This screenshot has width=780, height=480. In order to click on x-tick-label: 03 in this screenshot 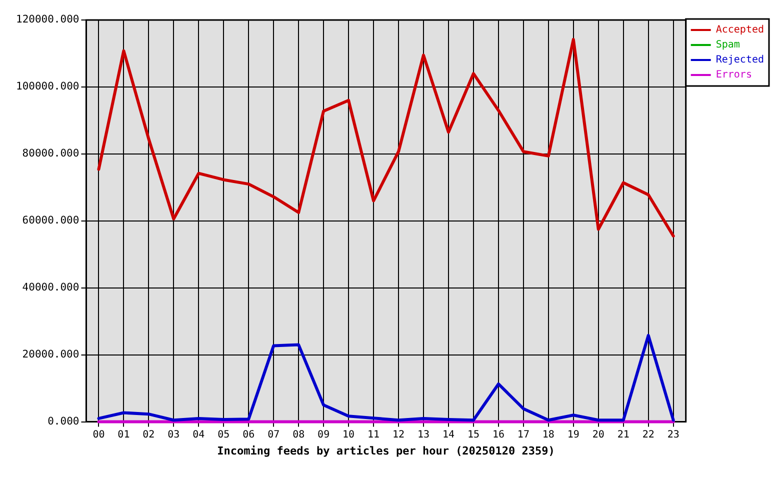, I will do `click(174, 434)`.